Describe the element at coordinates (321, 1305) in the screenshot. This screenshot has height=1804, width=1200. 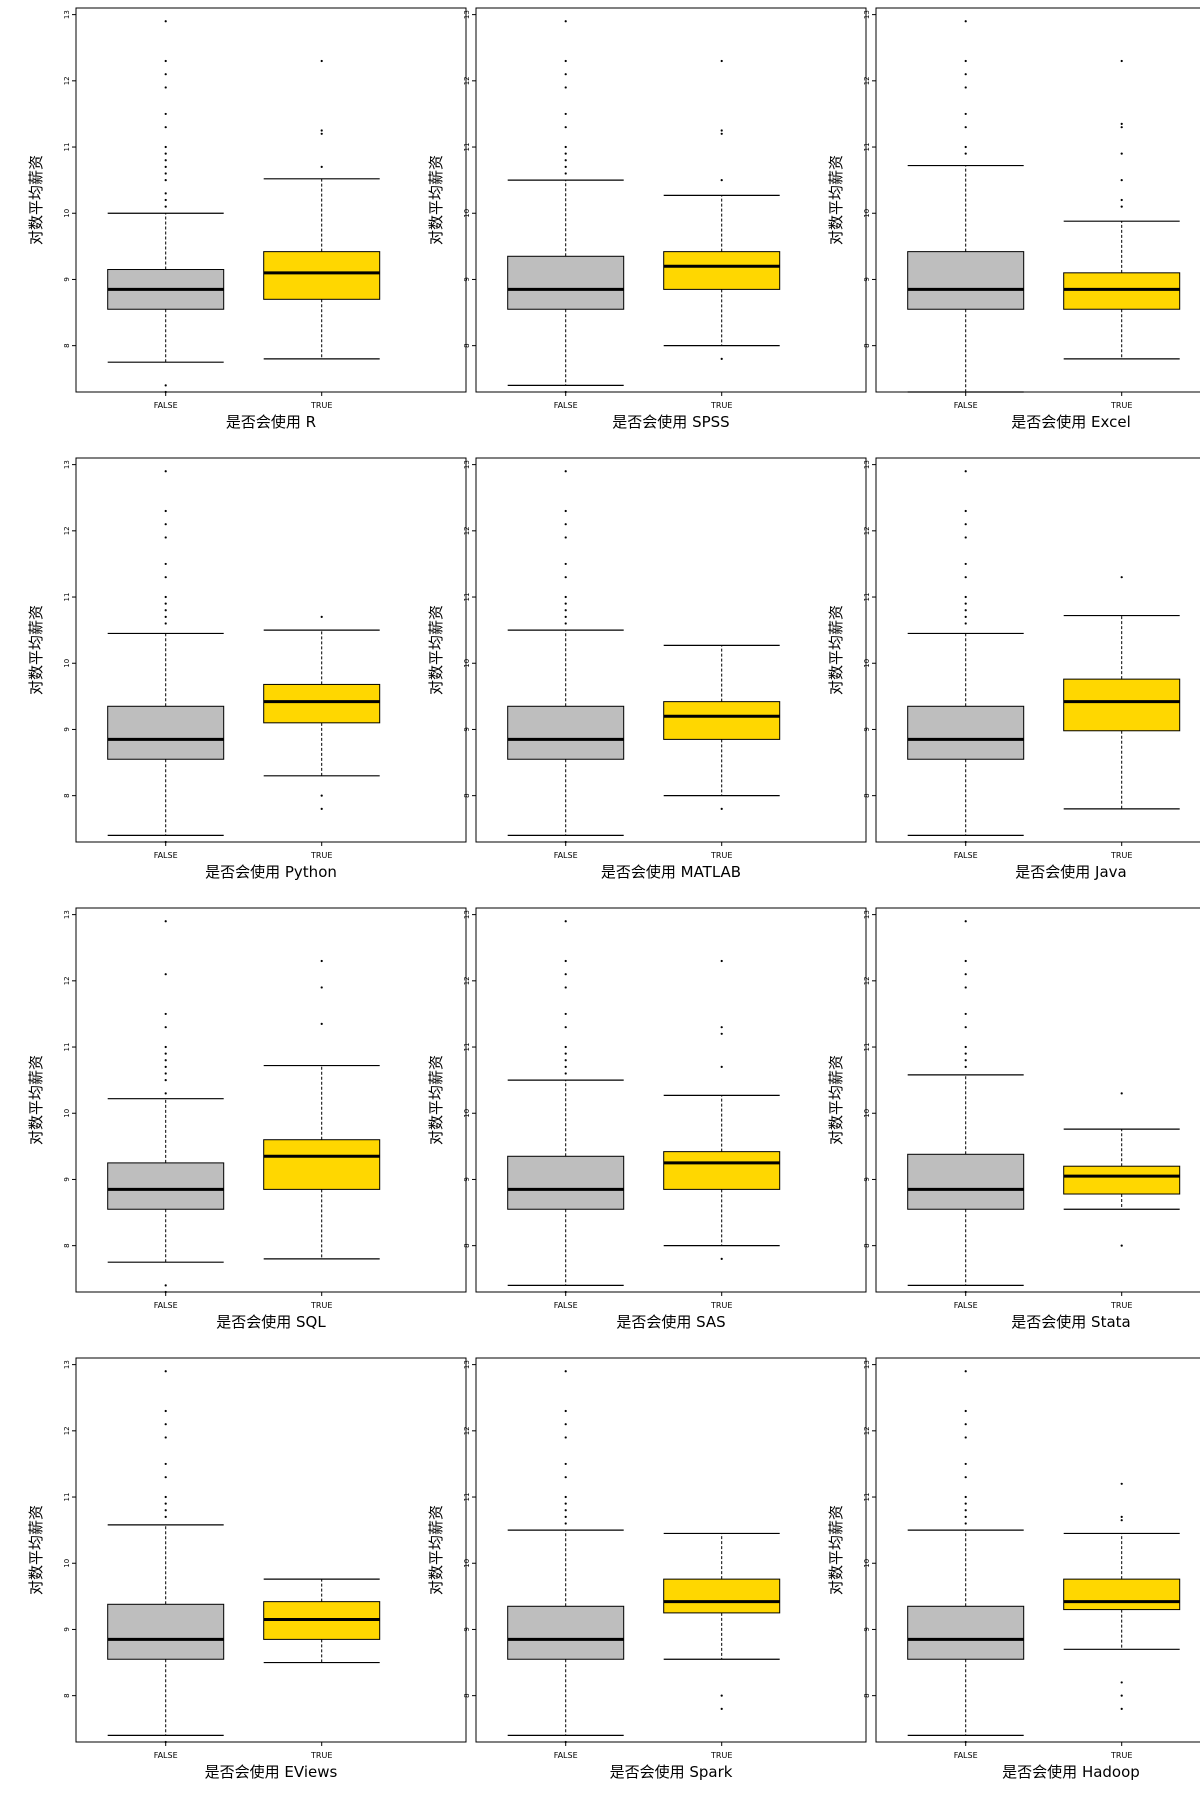
I see `x-tick-label: TRUE` at that location.